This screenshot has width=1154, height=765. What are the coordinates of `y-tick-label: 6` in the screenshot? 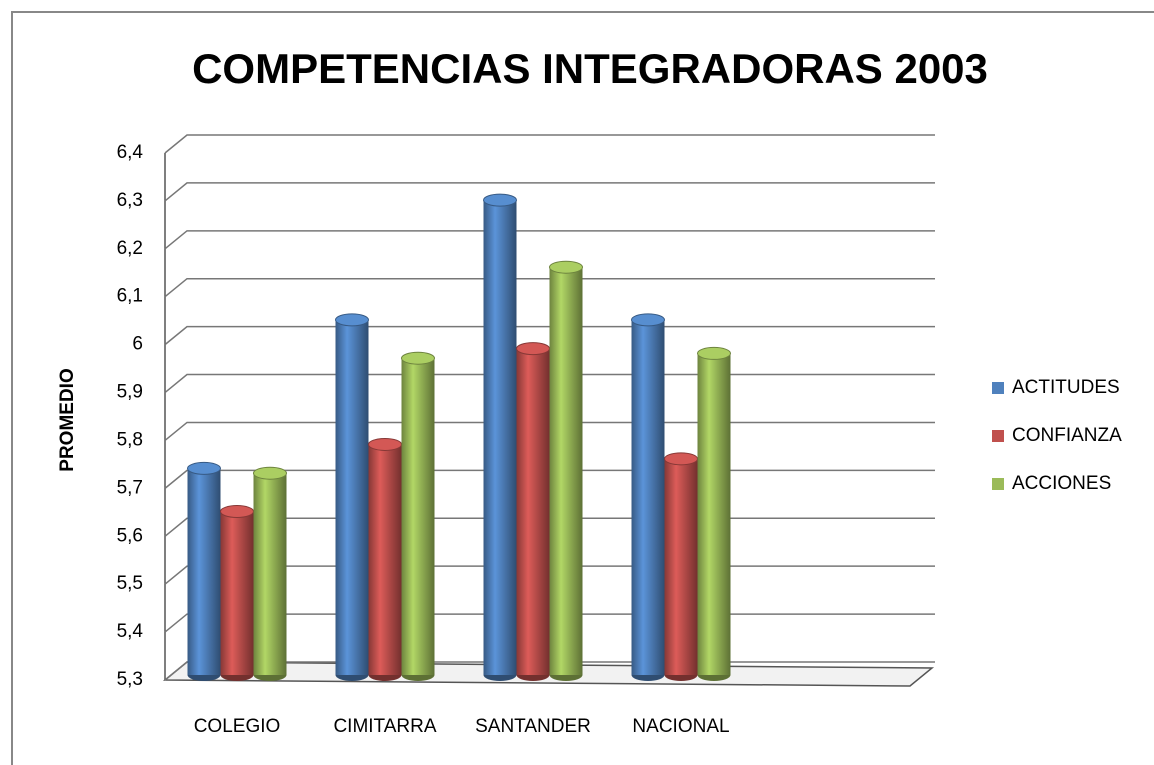 It's located at (137, 344).